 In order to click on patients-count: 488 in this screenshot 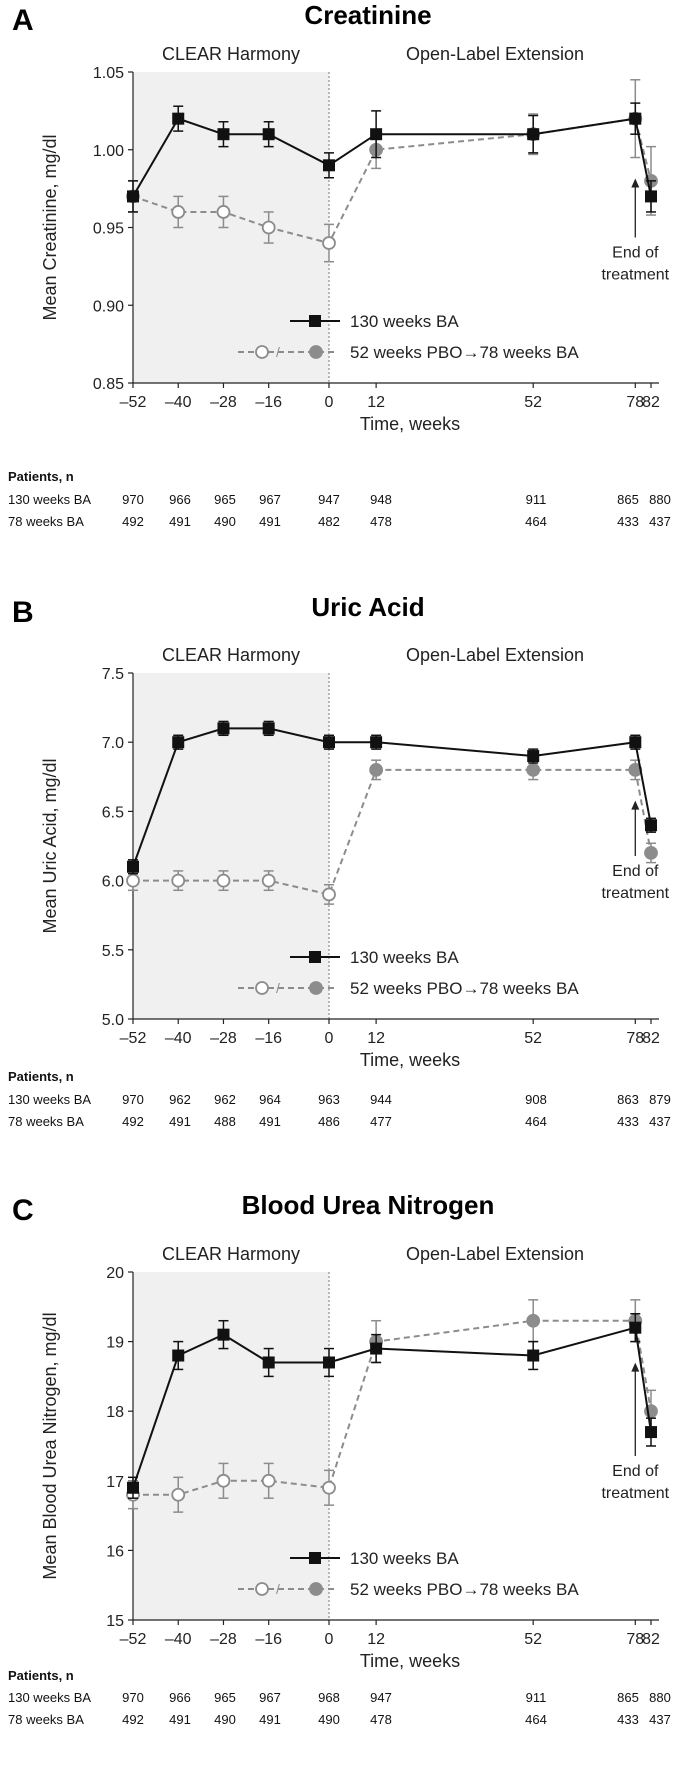, I will do `click(225, 1121)`.